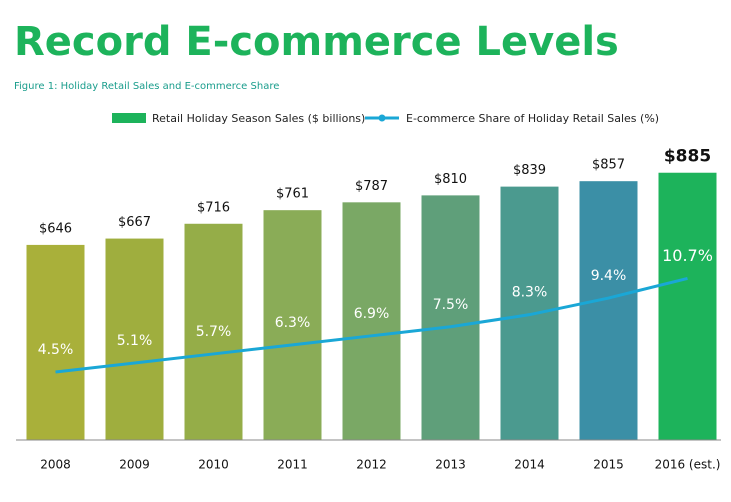  What do you see at coordinates (372, 314) in the screenshot?
I see `line-value-label: 6.9%` at bounding box center [372, 314].